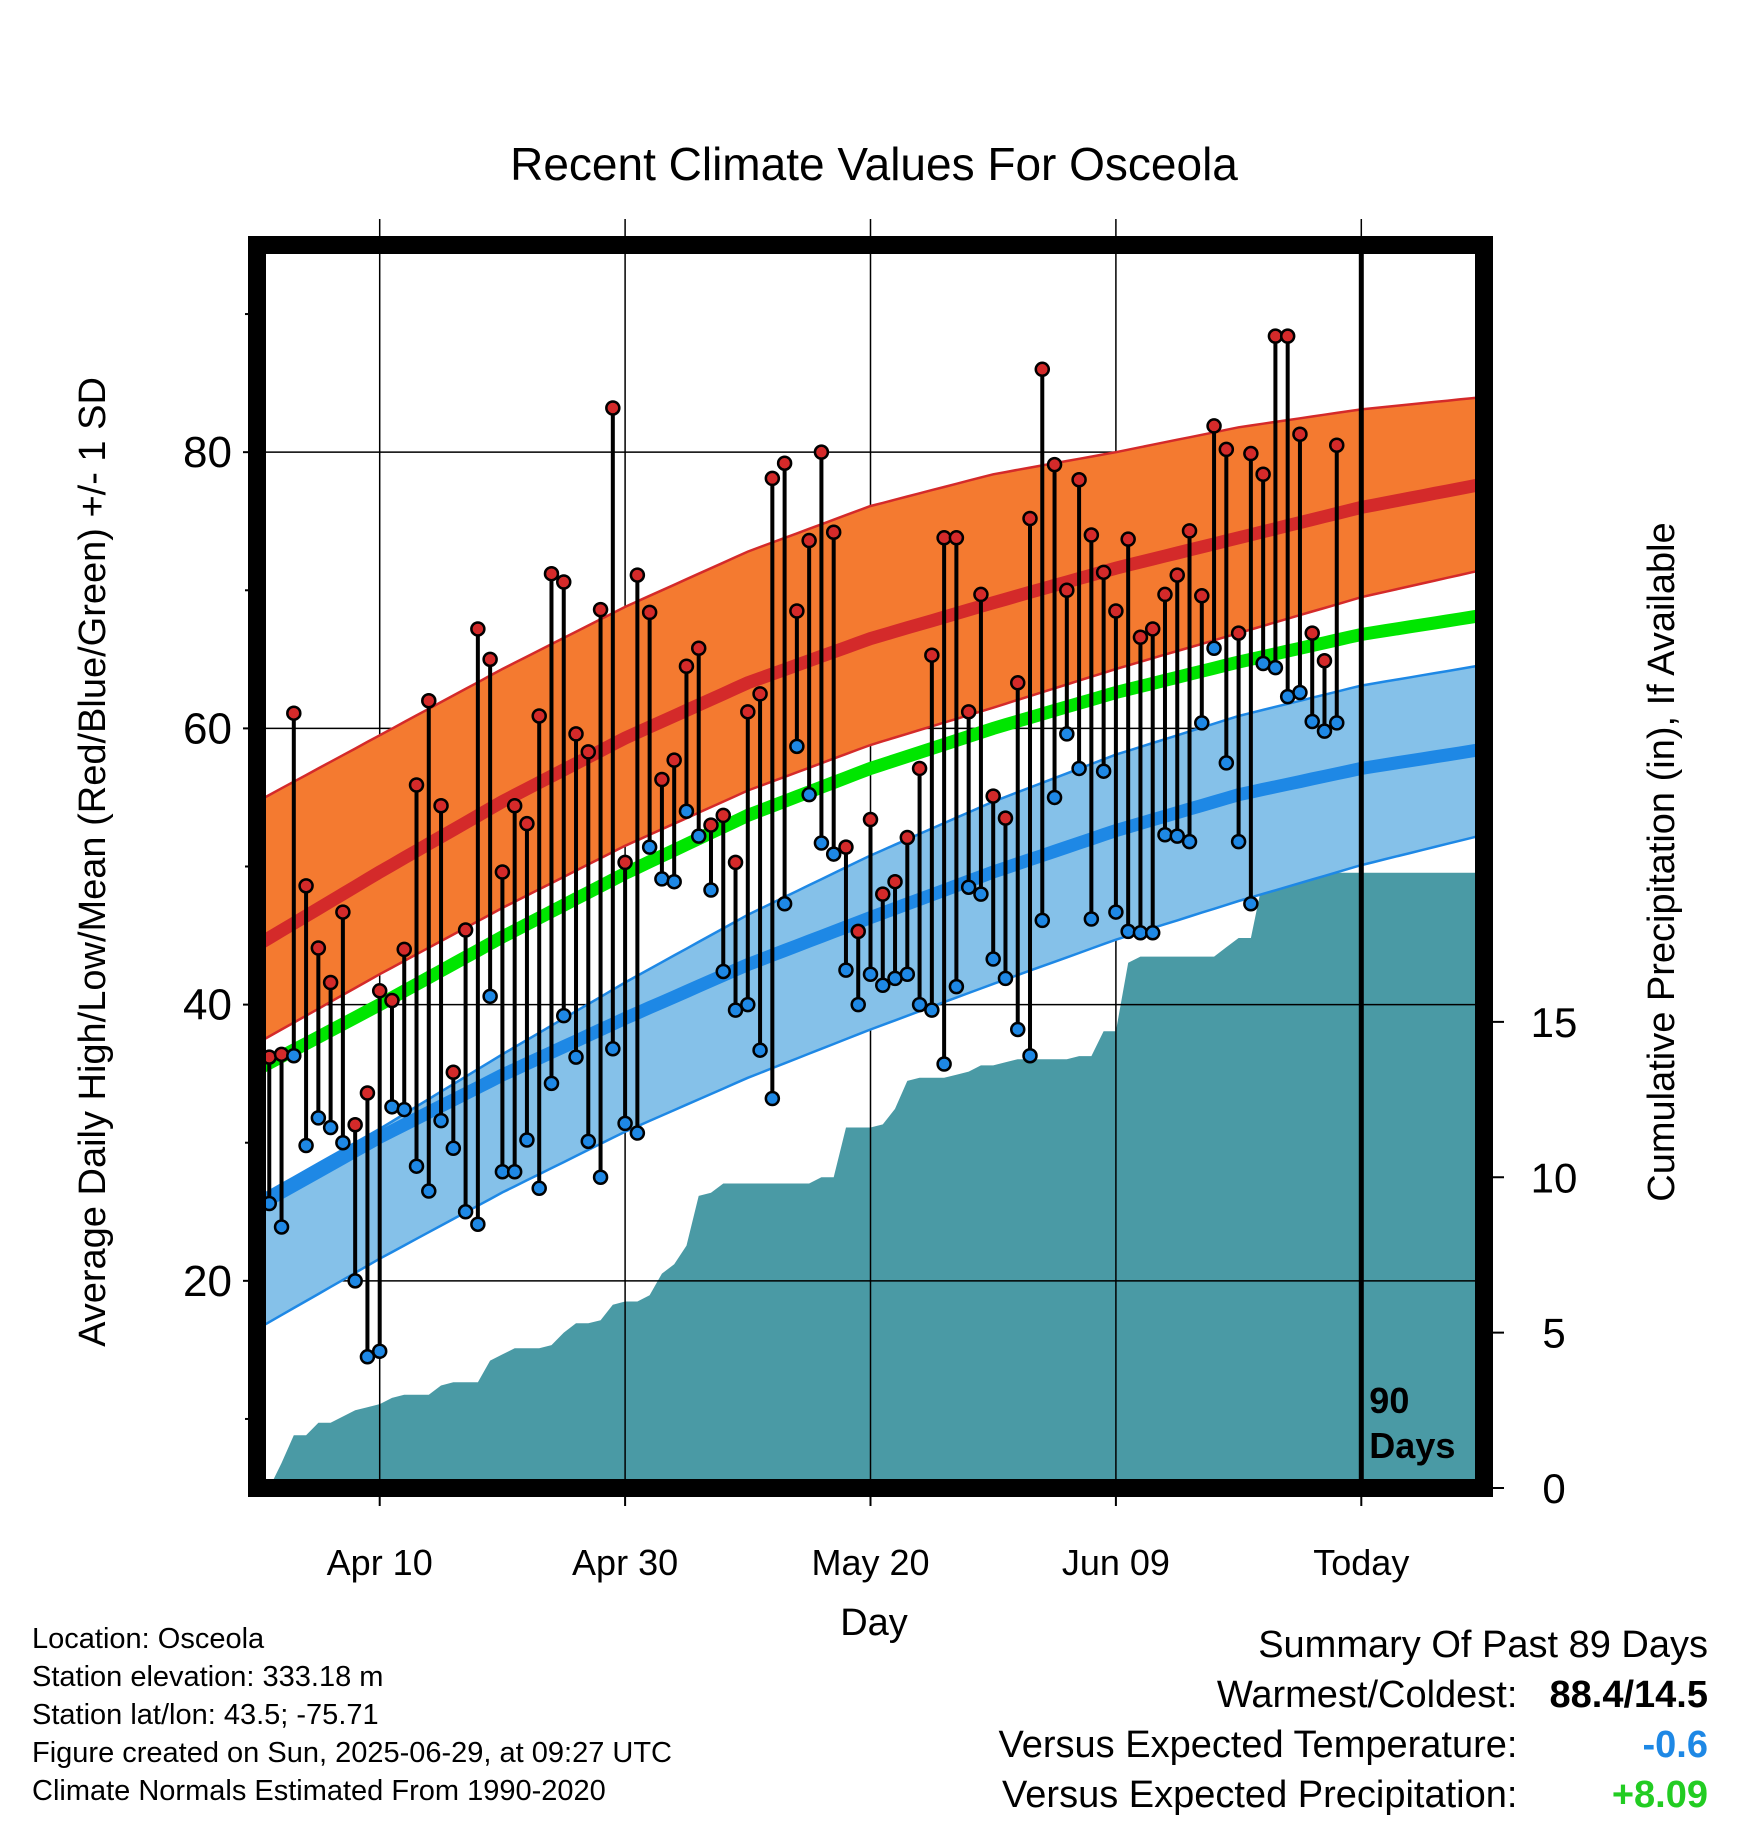  Describe the element at coordinates (870, 1562) in the screenshot. I see `x-tick-label: May 20` at that location.